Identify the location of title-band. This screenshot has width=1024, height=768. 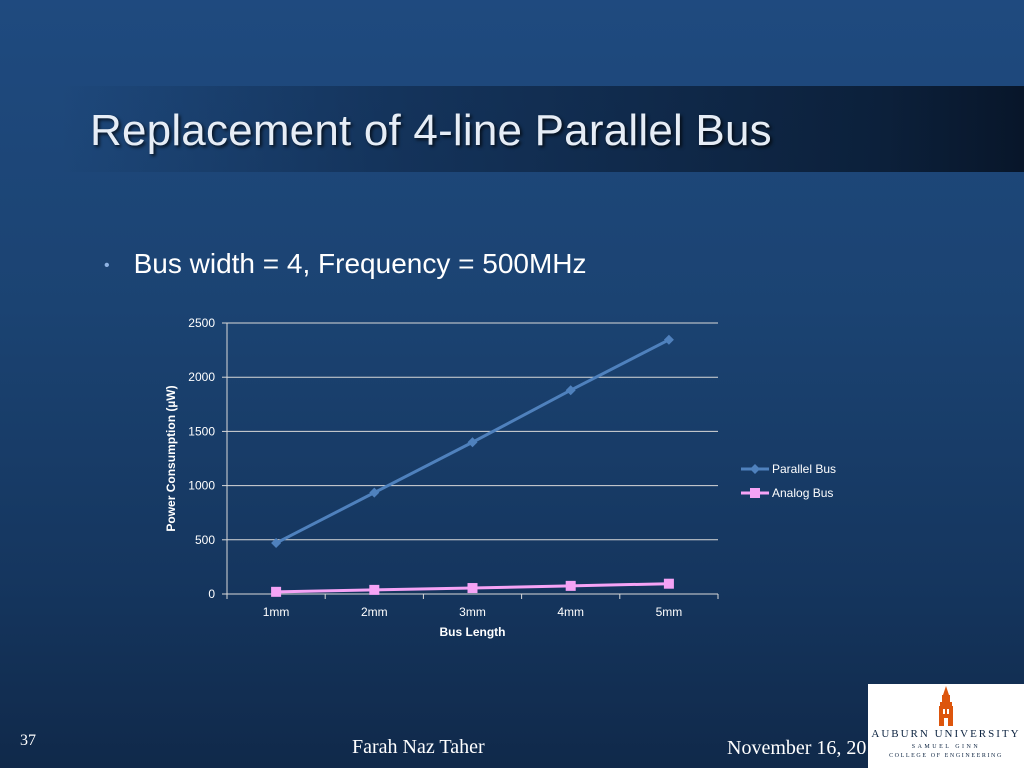
(542, 129).